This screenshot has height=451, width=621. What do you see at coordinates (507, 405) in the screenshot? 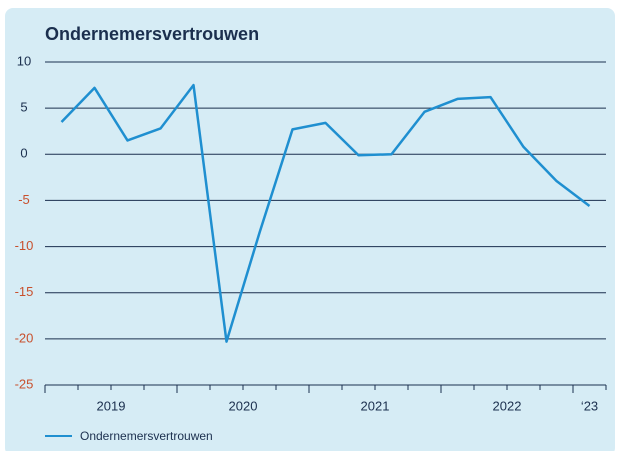
I see `x-group-label: 2022` at bounding box center [507, 405].